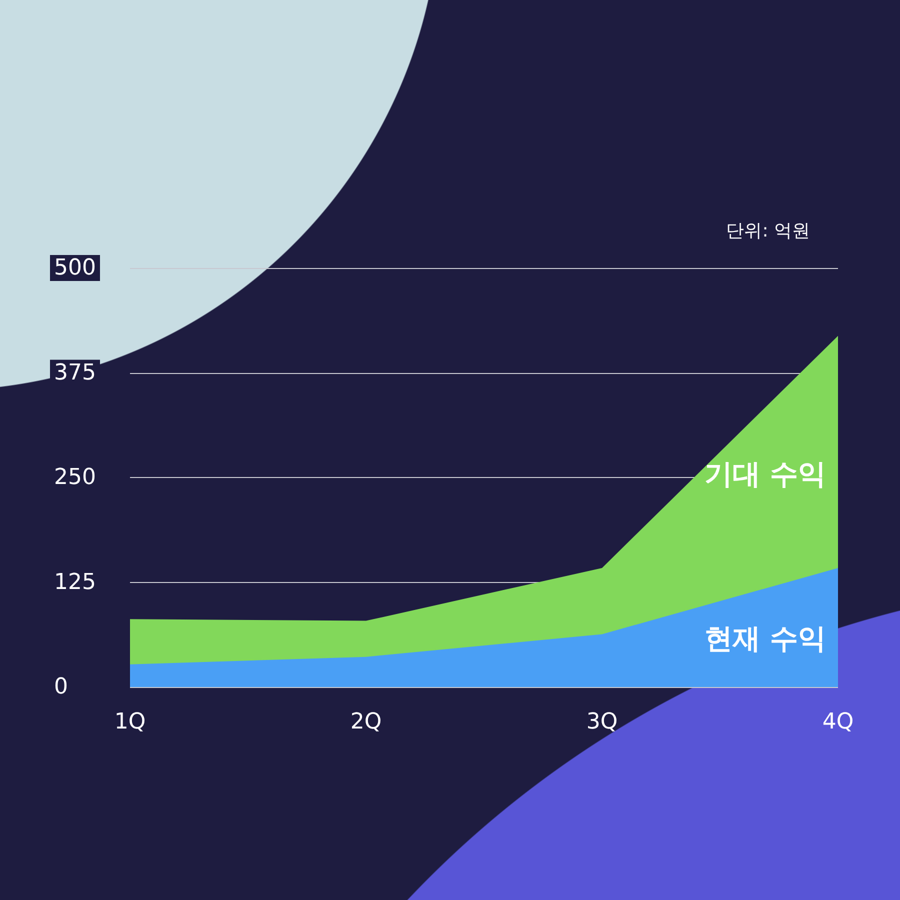 The height and width of the screenshot is (900, 900). Describe the element at coordinates (602, 722) in the screenshot. I see `x-tick-label: 3Q` at that location.